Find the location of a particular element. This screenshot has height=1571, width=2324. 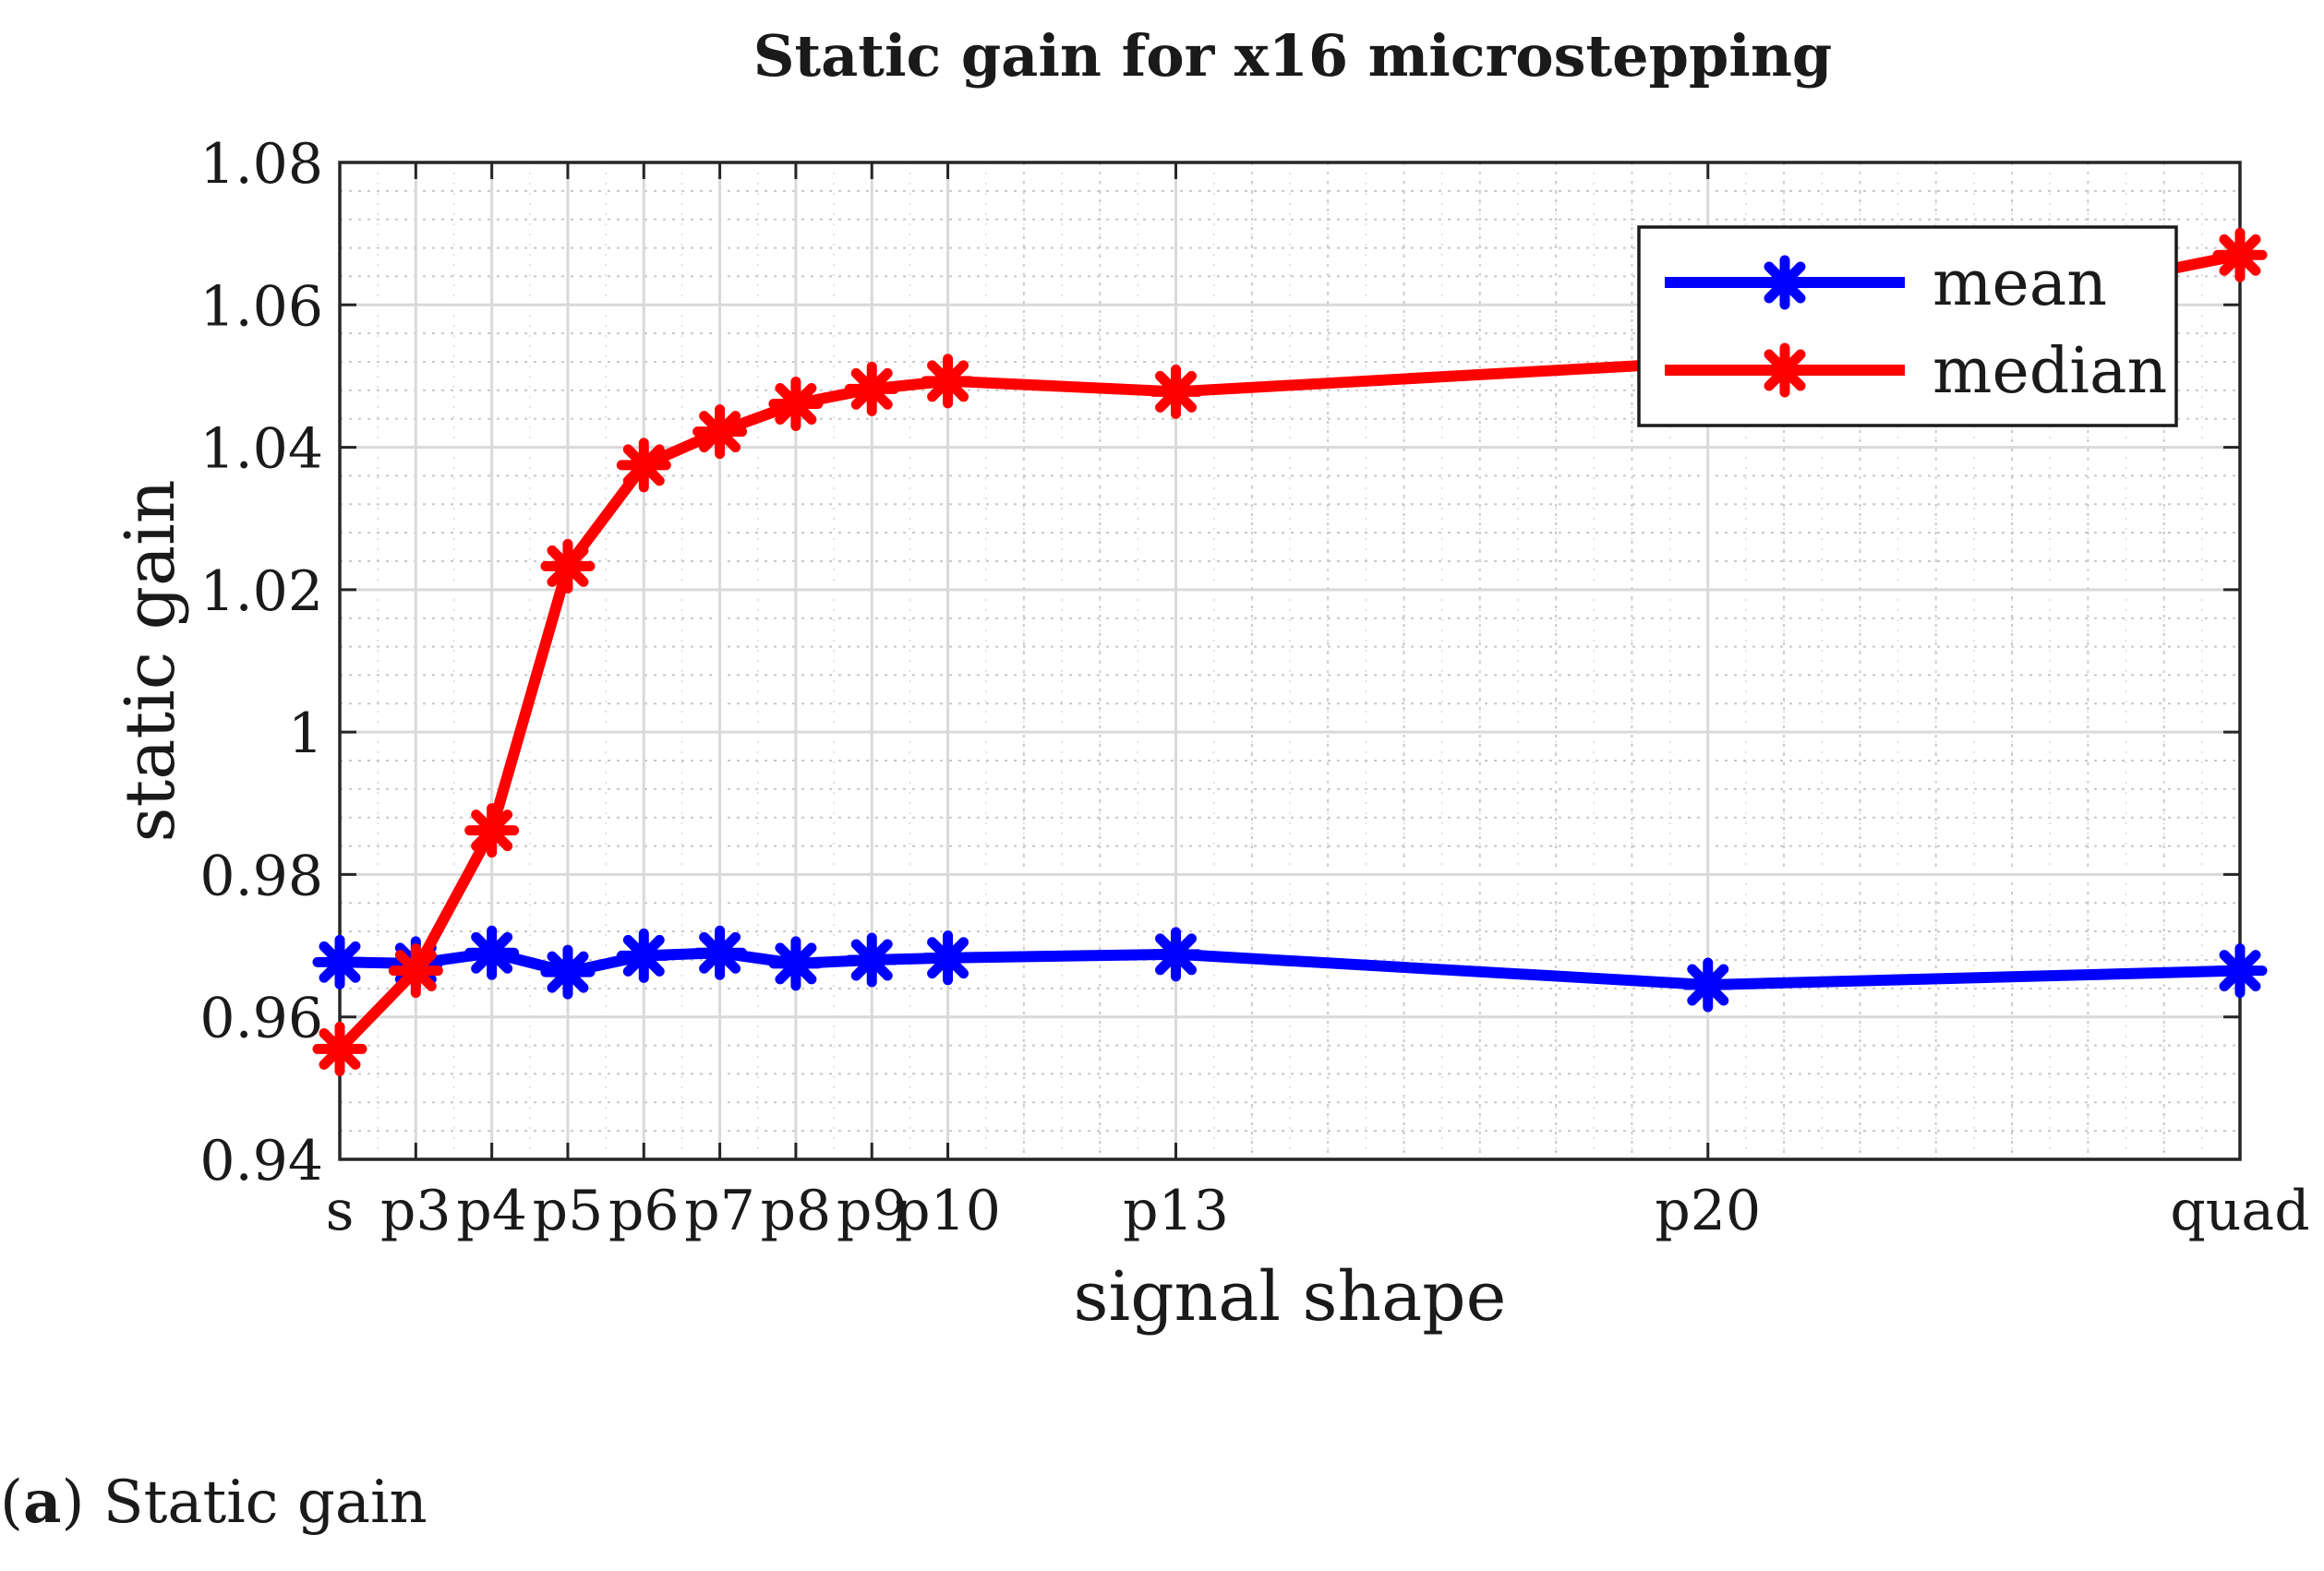

x-tick-label: p8 is located at coordinates (796, 1211).